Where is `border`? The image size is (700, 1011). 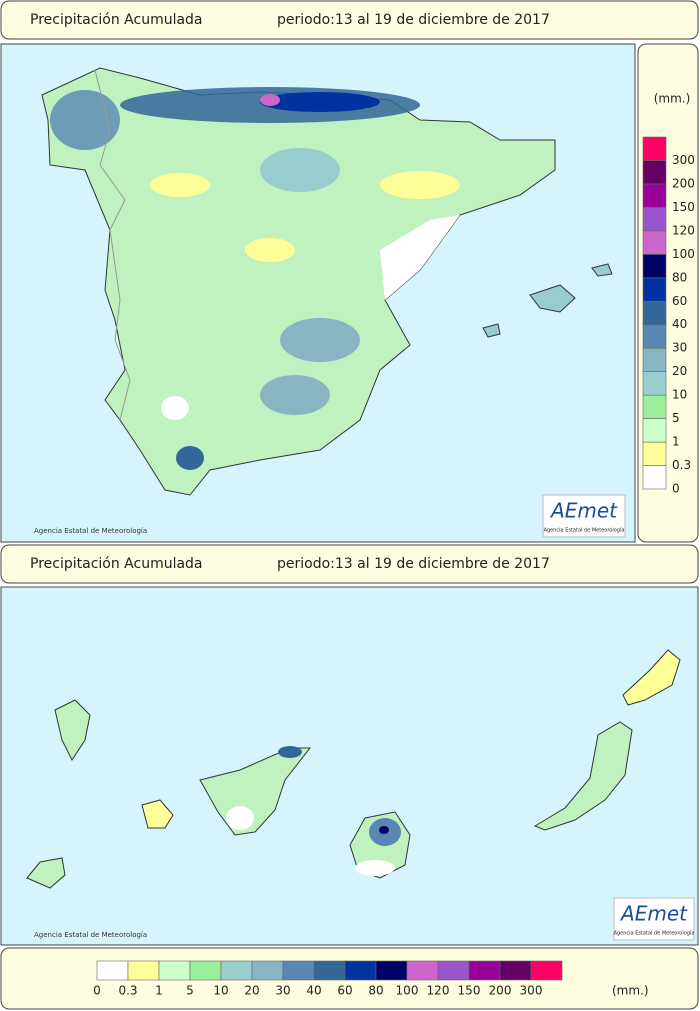
border is located at coordinates (112, 245).